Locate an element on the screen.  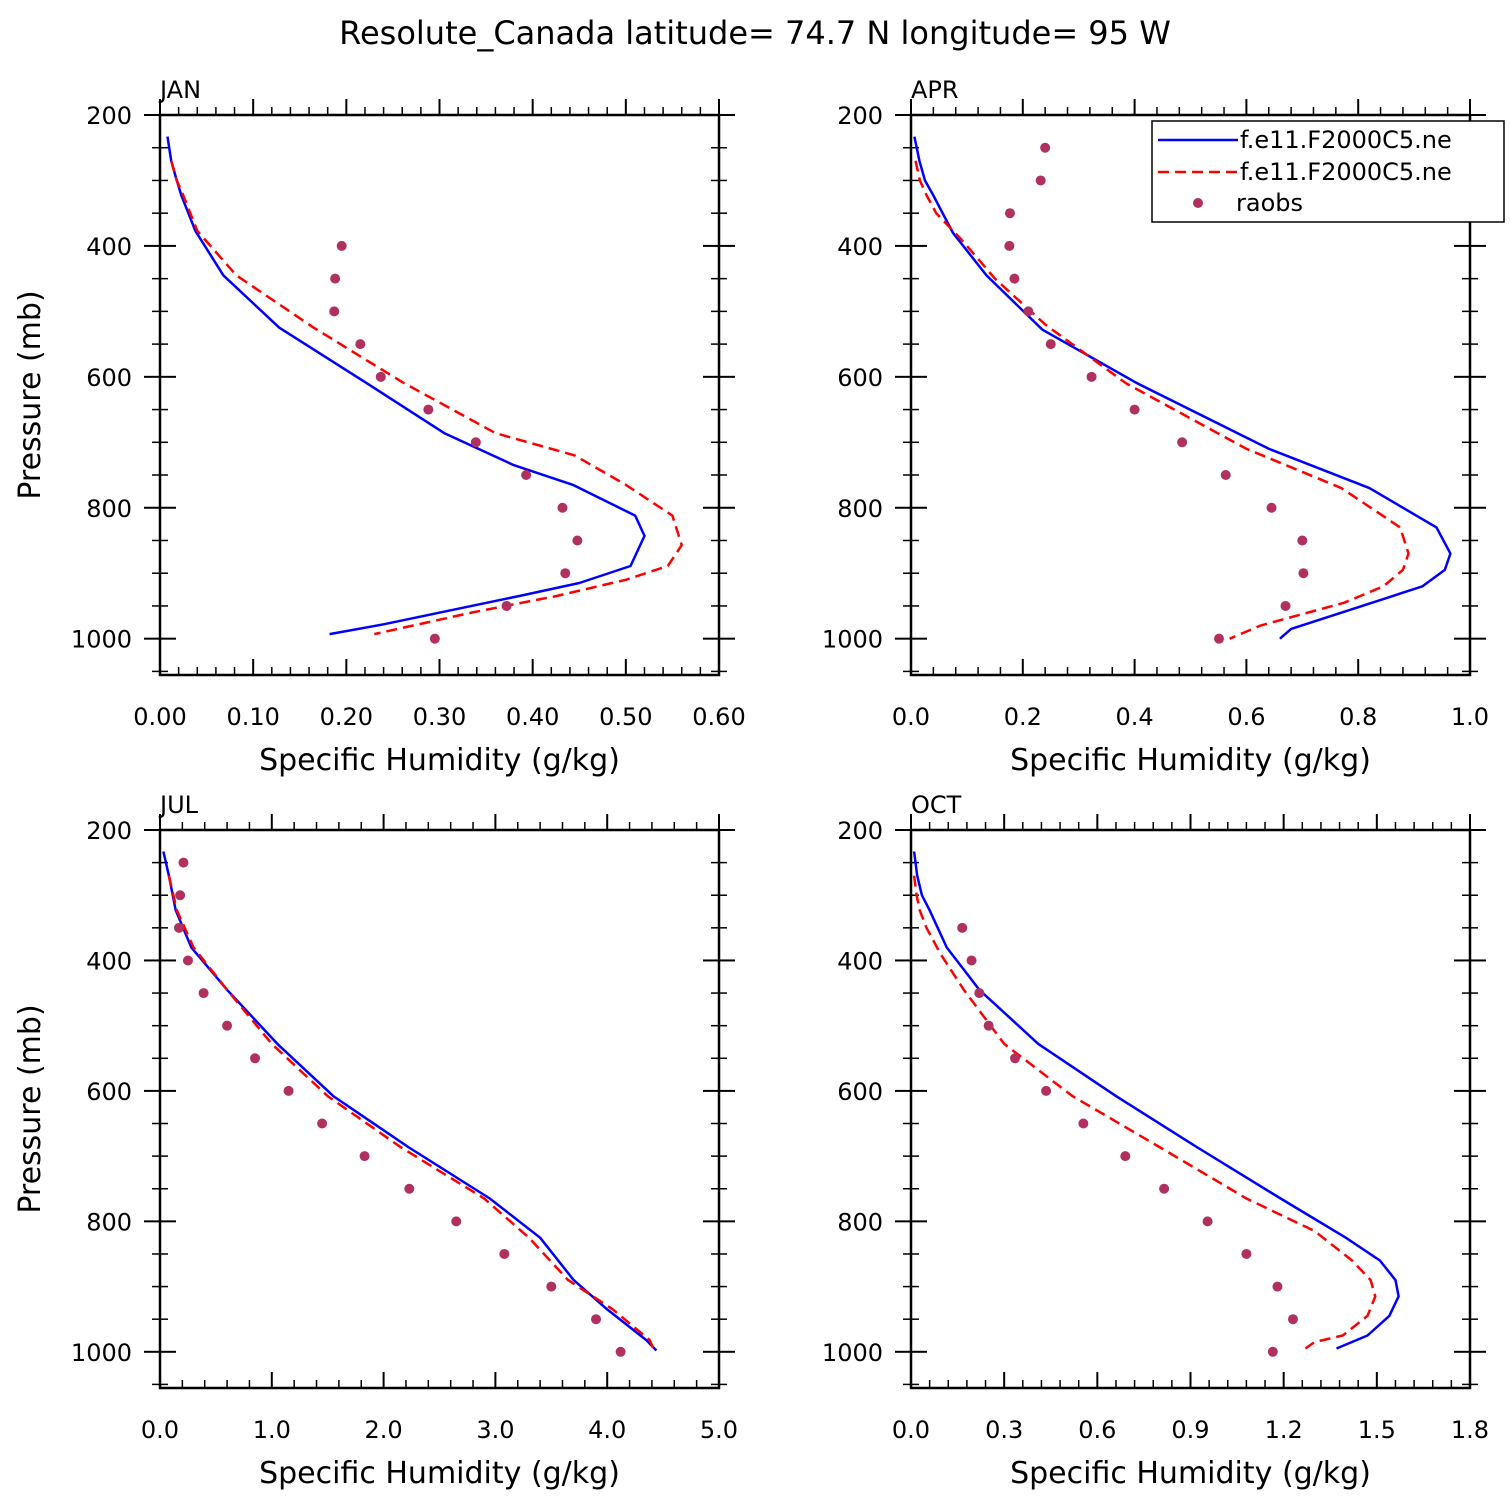
x-tick-label: 0.30 is located at coordinates (439, 717).